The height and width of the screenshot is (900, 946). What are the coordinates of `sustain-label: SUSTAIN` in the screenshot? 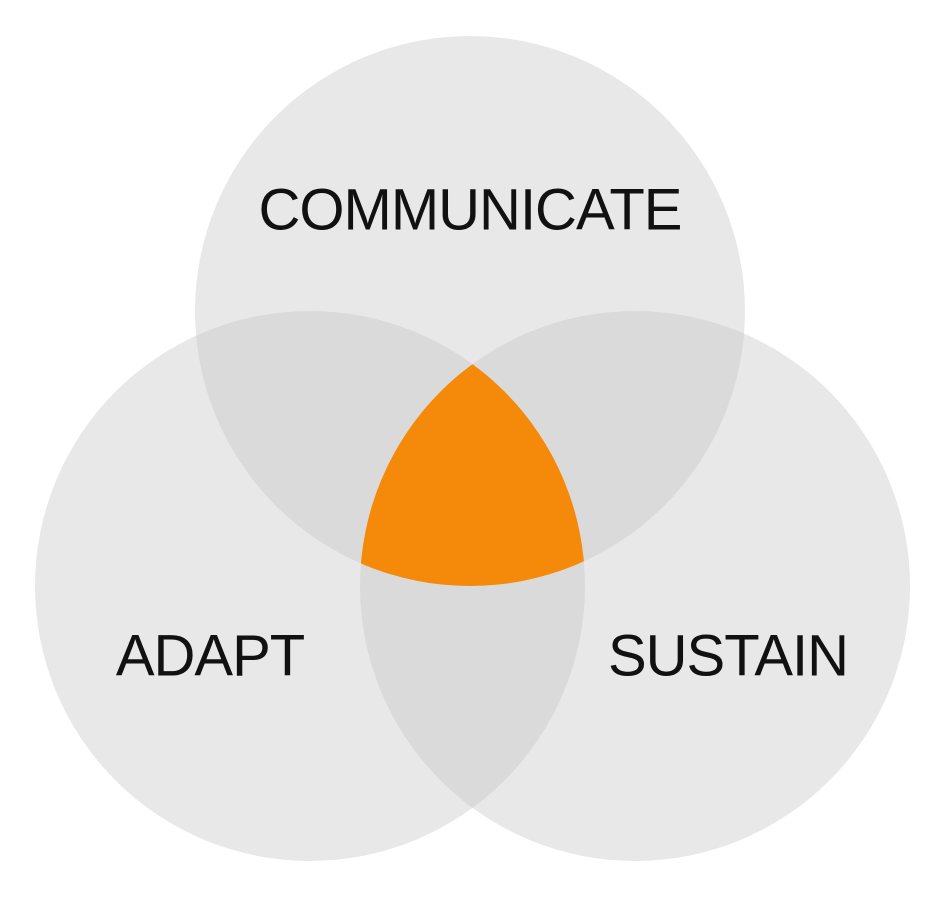 It's located at (728, 655).